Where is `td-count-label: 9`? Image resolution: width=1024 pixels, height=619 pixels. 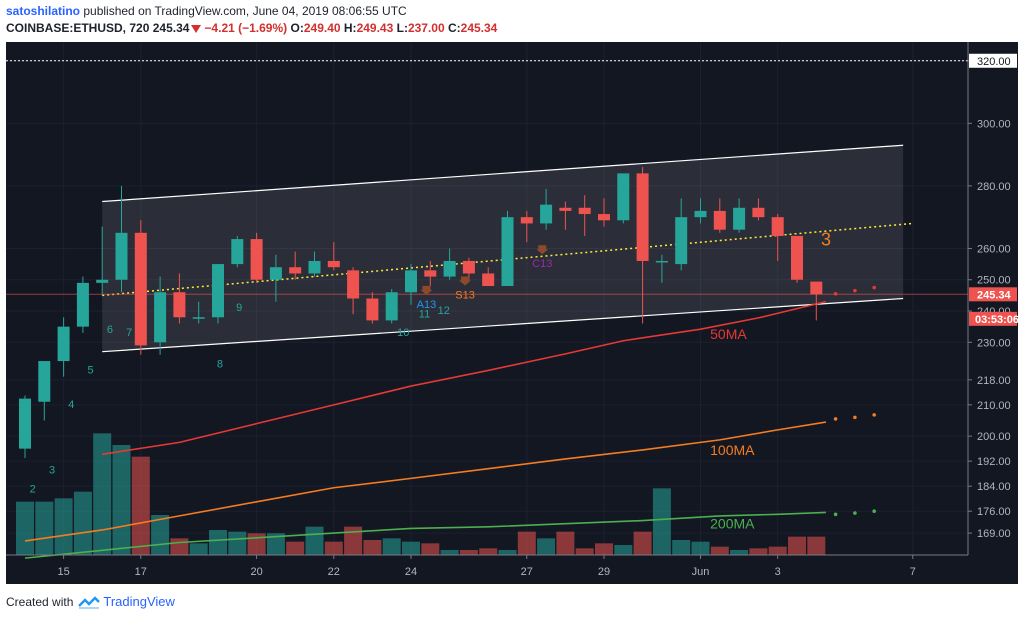 td-count-label: 9 is located at coordinates (239, 308).